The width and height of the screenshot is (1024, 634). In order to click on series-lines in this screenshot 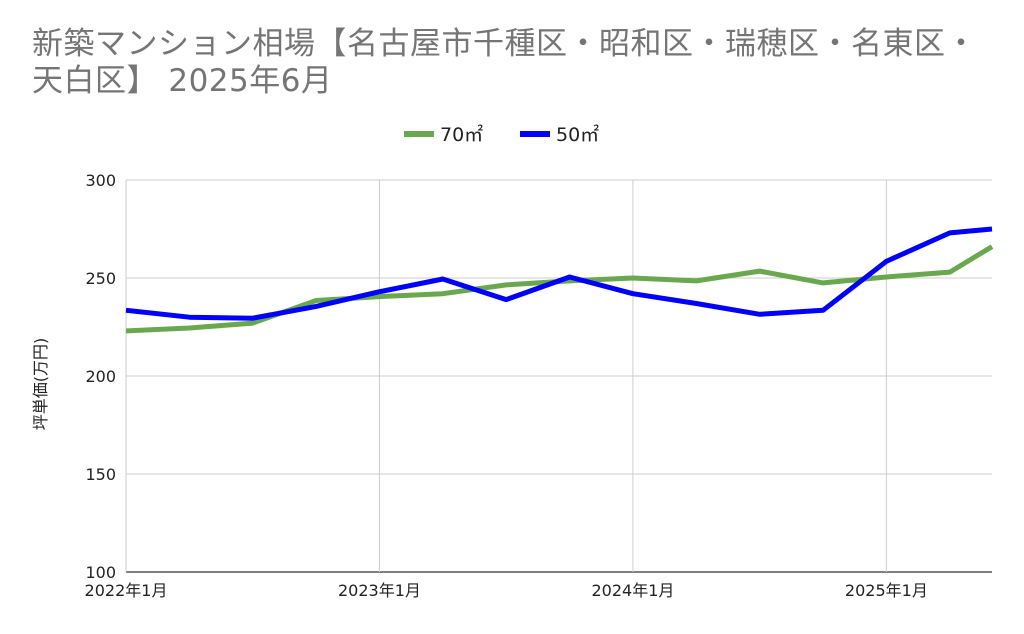, I will do `click(559, 280)`.